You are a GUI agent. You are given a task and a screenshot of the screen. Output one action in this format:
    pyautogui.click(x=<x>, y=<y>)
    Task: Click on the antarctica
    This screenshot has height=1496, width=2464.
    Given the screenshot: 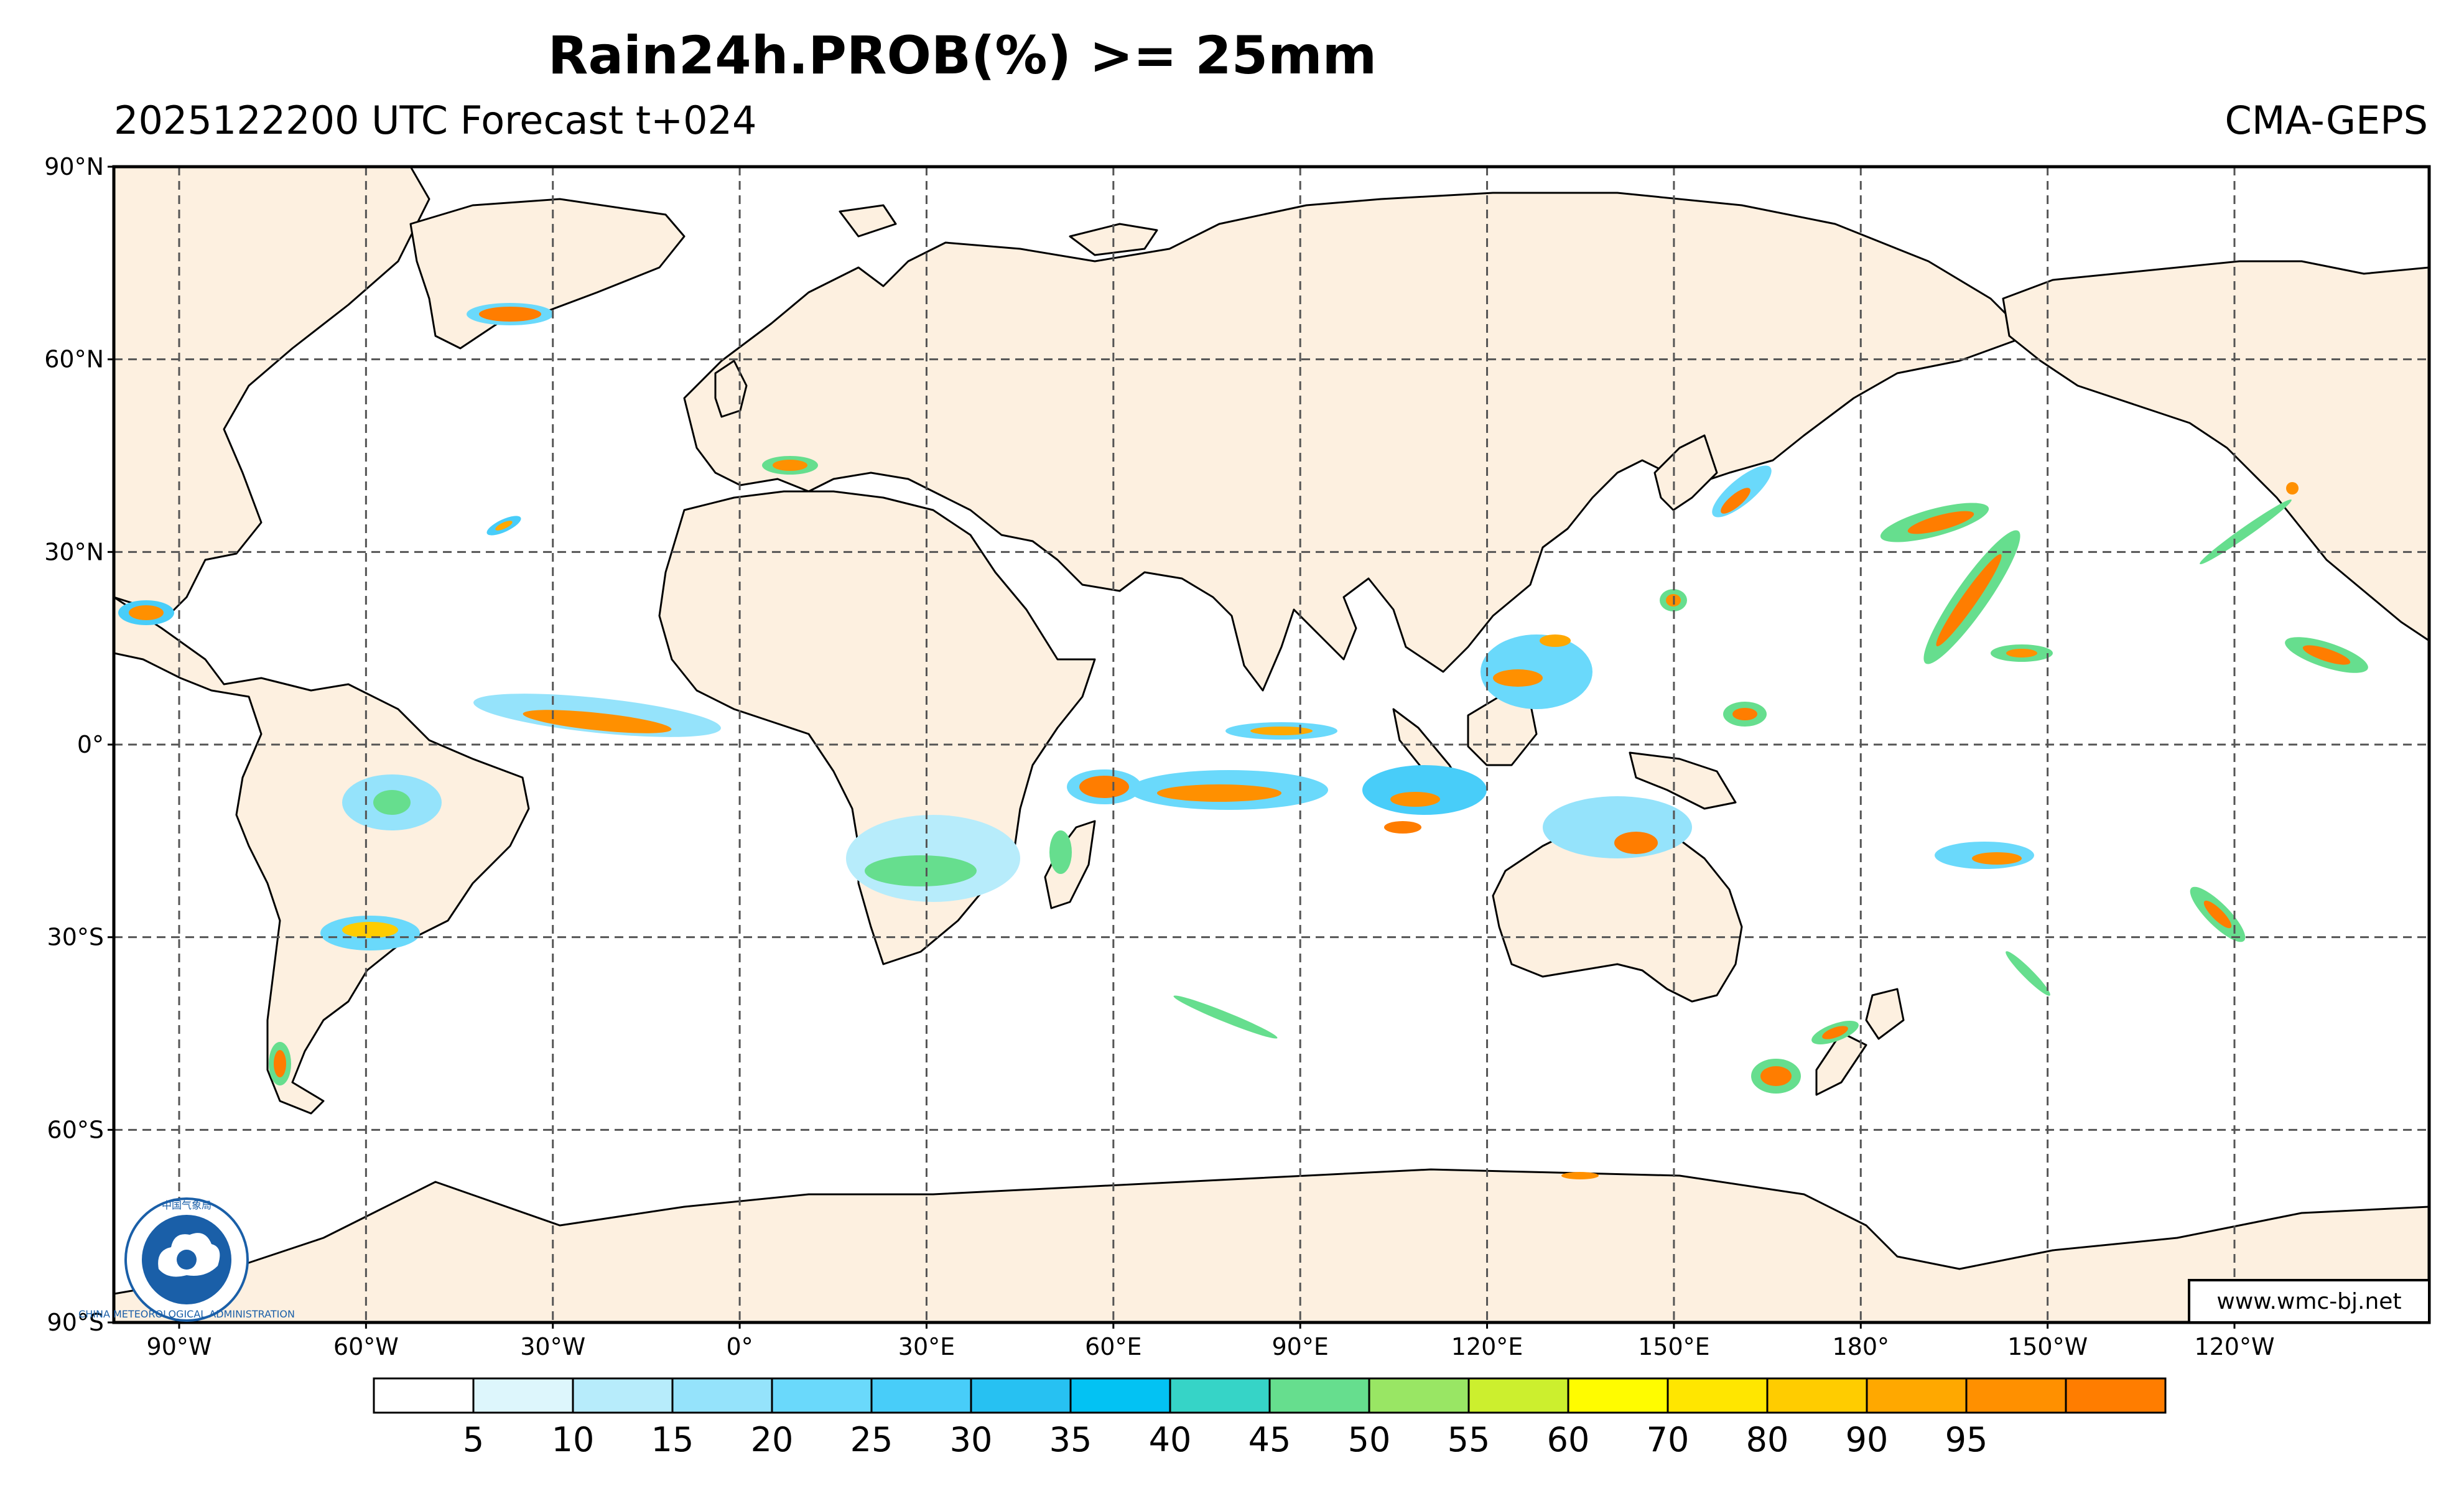 What is the action you would take?
    pyautogui.click(x=1271, y=1245)
    